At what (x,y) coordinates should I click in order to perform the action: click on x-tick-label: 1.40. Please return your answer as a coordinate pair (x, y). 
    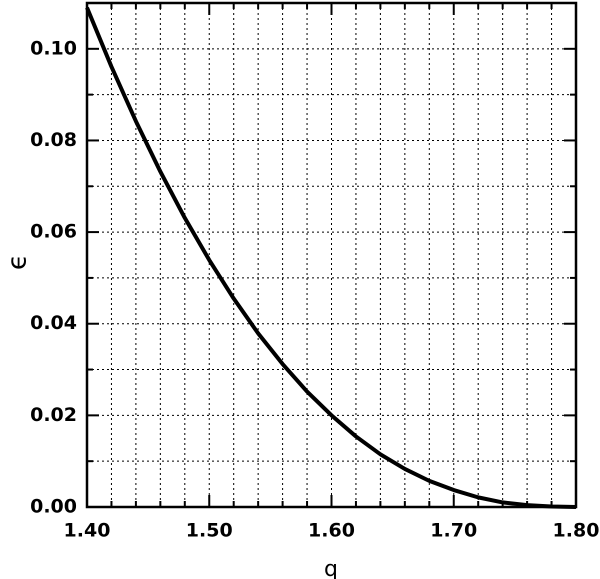
    Looking at the image, I should click on (87, 531).